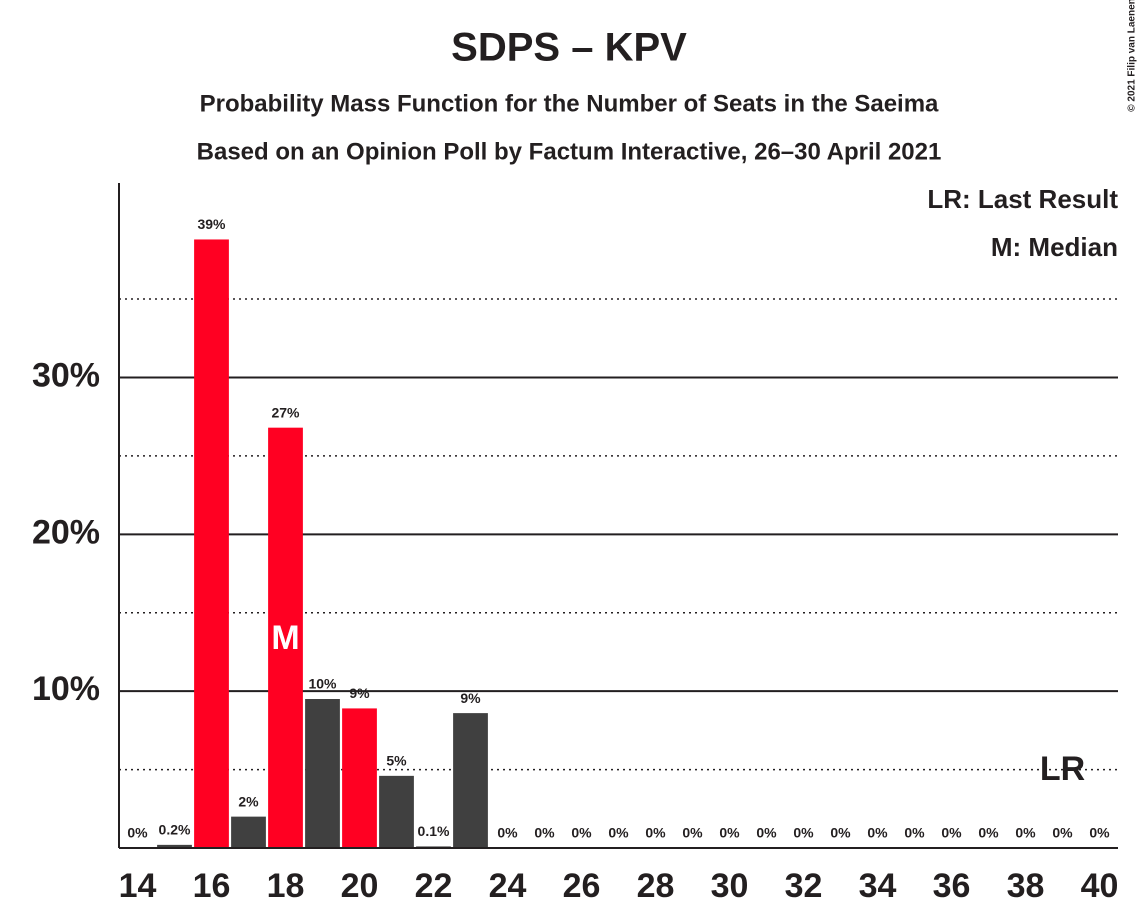 Image resolution: width=1139 pixels, height=924 pixels. I want to click on median-marker: M, so click(285, 638).